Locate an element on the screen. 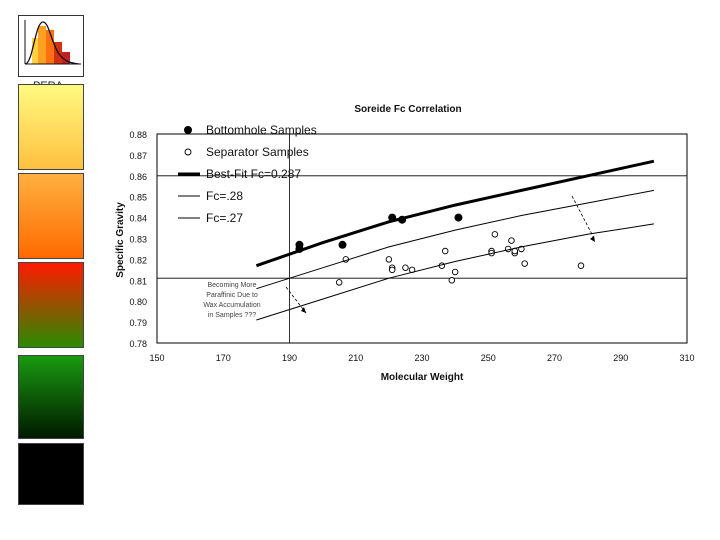 This screenshot has height=540, width=720. legend-marker-filled is located at coordinates (188, 130).